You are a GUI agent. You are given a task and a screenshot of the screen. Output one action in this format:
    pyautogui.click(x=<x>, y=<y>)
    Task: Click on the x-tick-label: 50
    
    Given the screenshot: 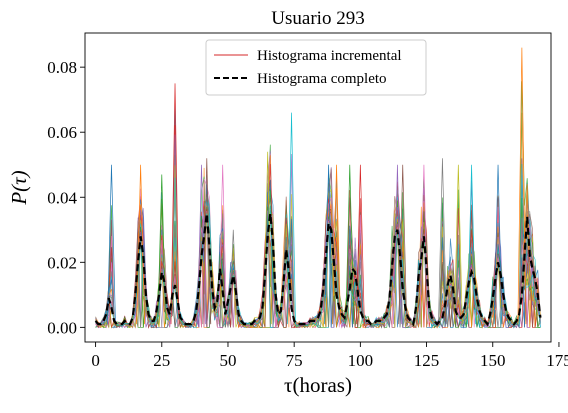 What is the action you would take?
    pyautogui.click(x=227, y=360)
    